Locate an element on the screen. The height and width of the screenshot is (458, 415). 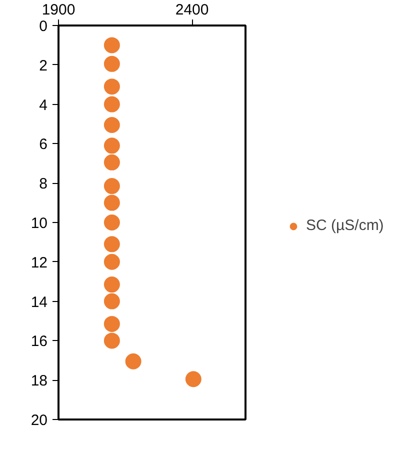
y-tick-label: 20 is located at coordinates (39, 420).